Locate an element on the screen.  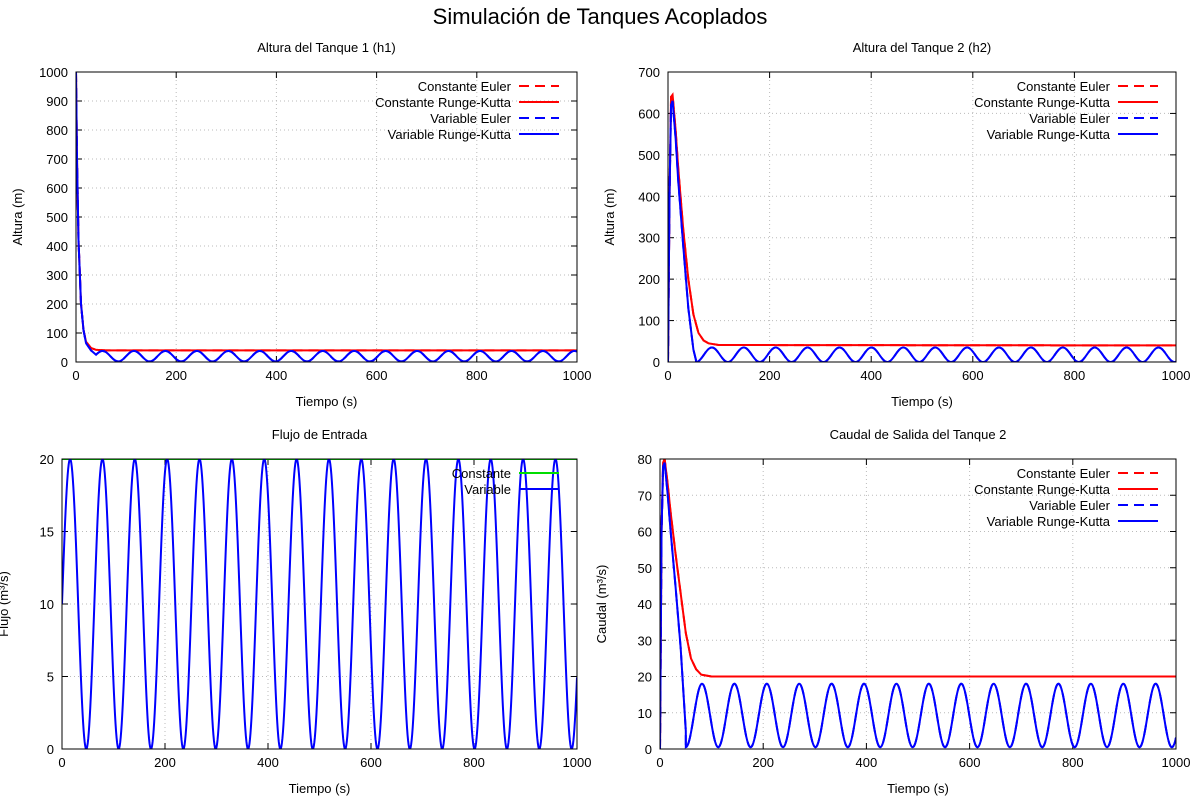
legend-label: Variable is located at coordinates (487, 489).